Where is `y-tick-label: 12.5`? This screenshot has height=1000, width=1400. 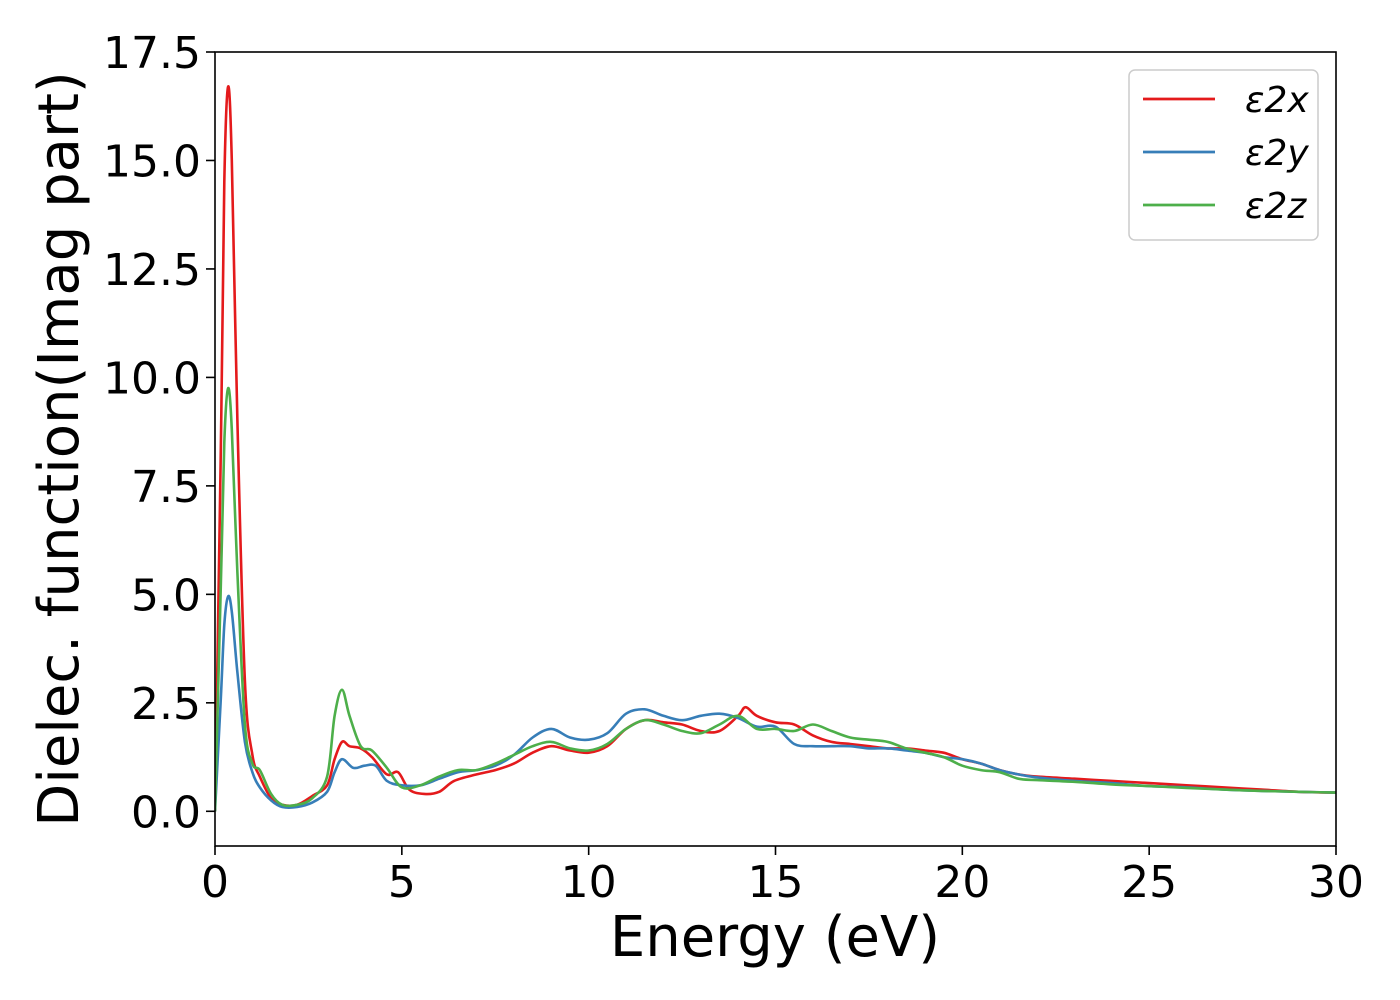 y-tick-label: 12.5 is located at coordinates (152, 270).